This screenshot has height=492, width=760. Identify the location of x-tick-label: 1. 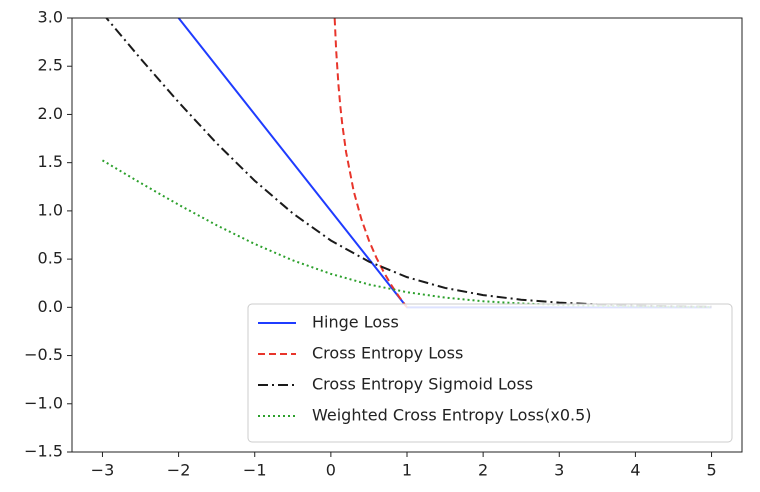
(407, 470).